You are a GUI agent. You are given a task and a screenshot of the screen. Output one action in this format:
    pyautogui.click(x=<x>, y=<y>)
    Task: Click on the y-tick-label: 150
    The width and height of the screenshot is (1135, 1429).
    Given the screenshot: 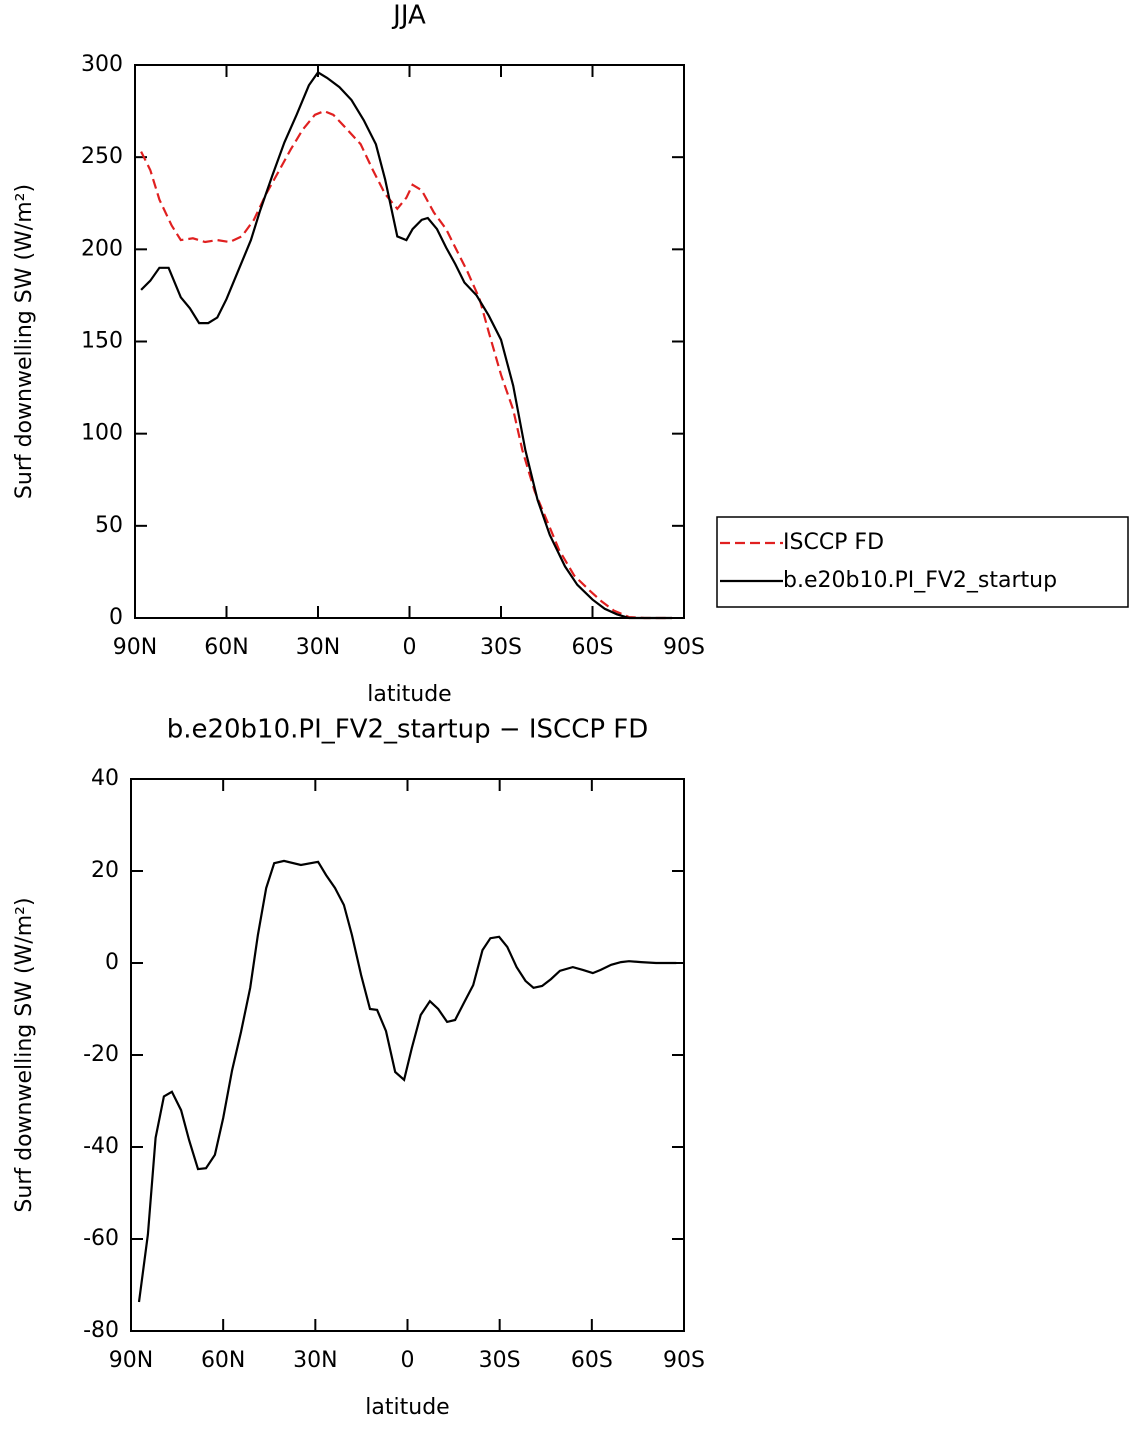 What is the action you would take?
    pyautogui.click(x=102, y=341)
    